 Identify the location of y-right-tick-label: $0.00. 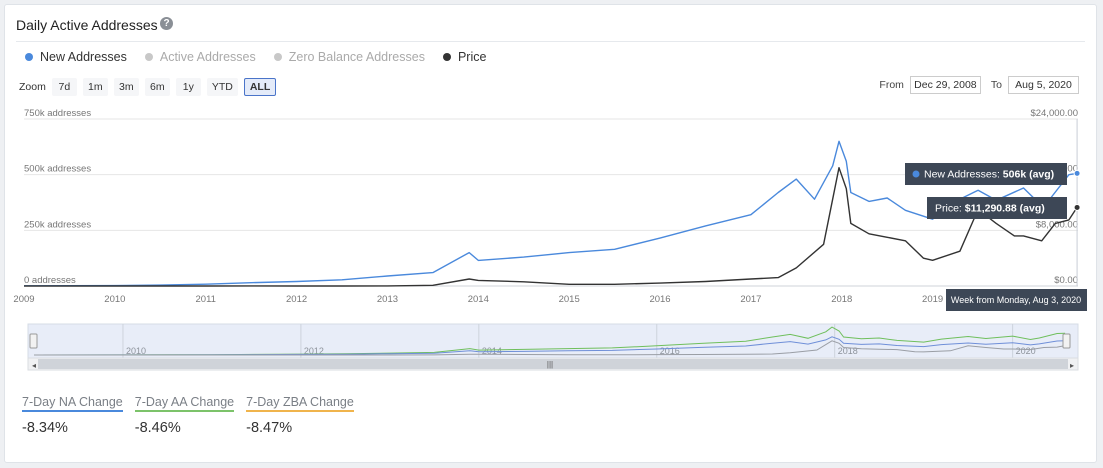
(1066, 280).